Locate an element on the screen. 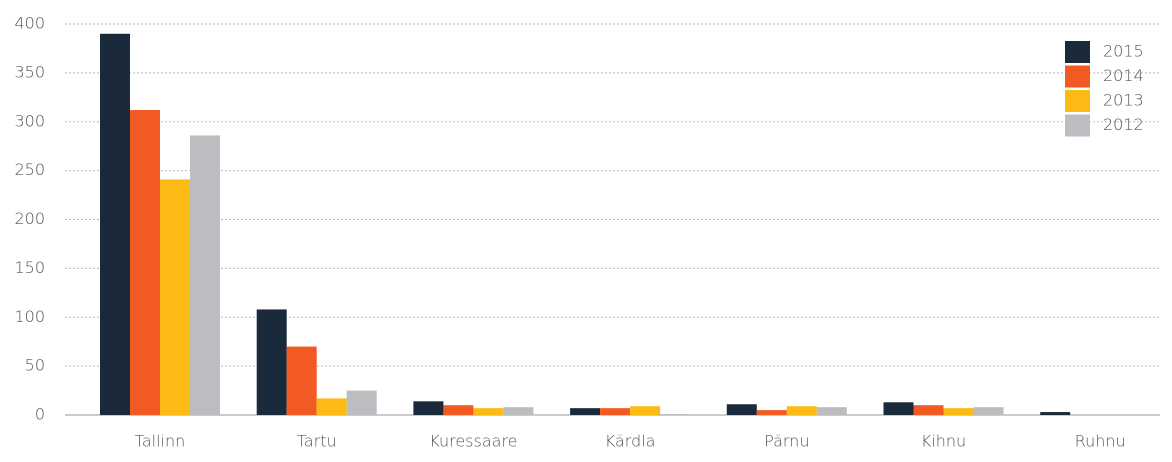 Image resolution: width=1172 pixels, height=462 pixels. x-tick-label: Ruhnu is located at coordinates (1100, 441).